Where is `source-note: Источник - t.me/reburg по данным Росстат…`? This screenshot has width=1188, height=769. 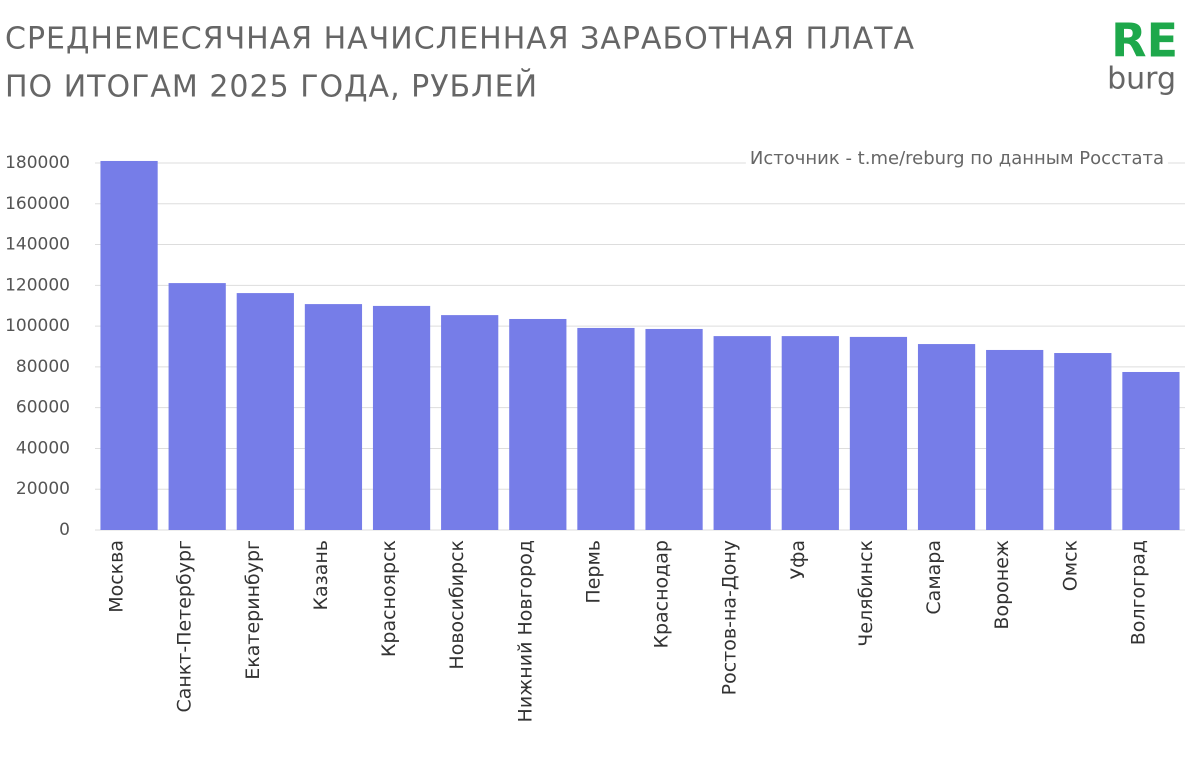
source-note: Источник - t.me/reburg по данным Росстат… is located at coordinates (957, 158).